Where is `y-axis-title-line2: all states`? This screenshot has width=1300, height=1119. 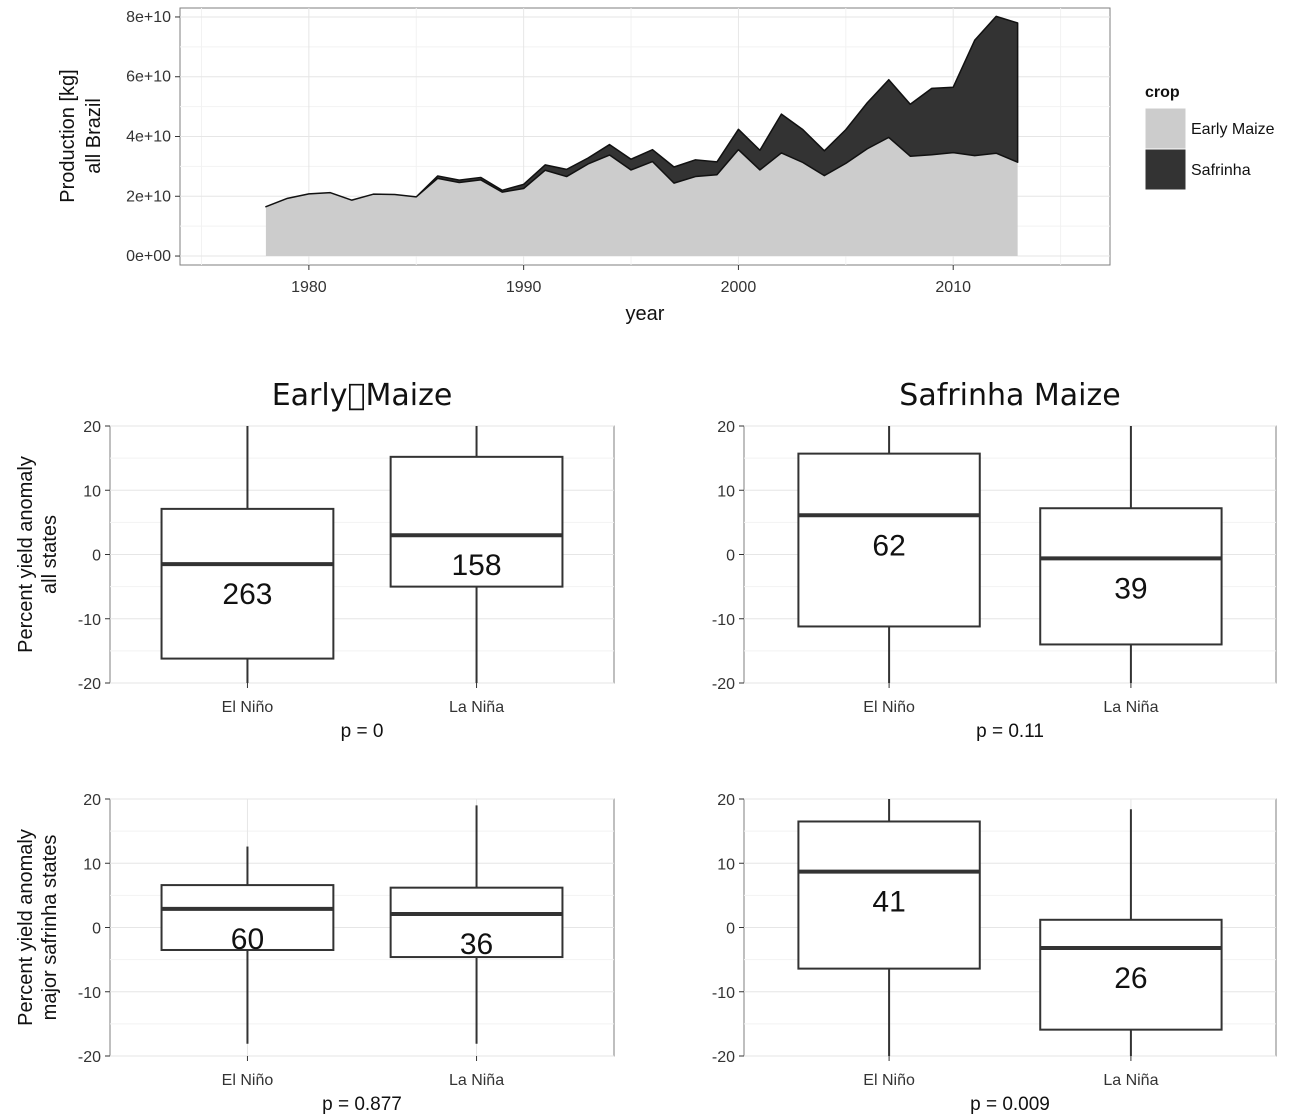
y-axis-title-line2: all states is located at coordinates (50, 554).